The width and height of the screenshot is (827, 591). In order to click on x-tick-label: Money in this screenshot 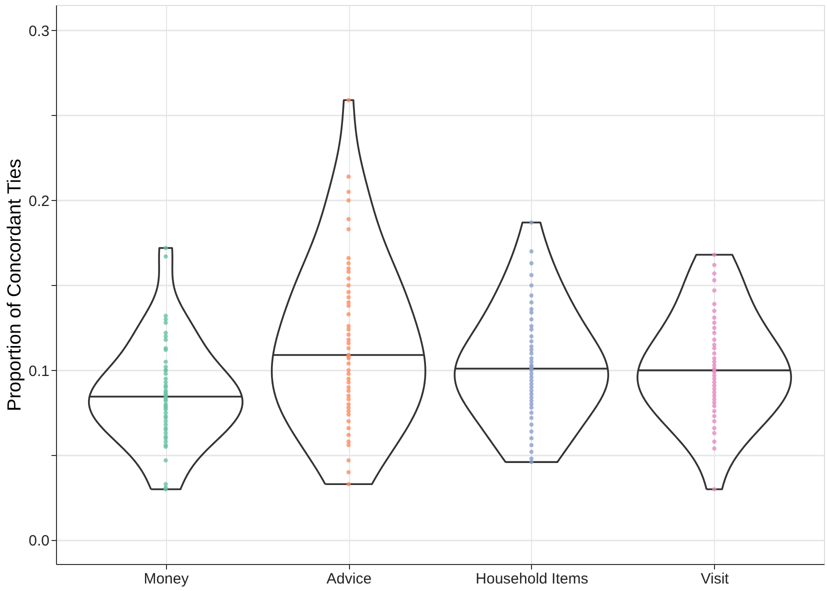, I will do `click(167, 579)`.